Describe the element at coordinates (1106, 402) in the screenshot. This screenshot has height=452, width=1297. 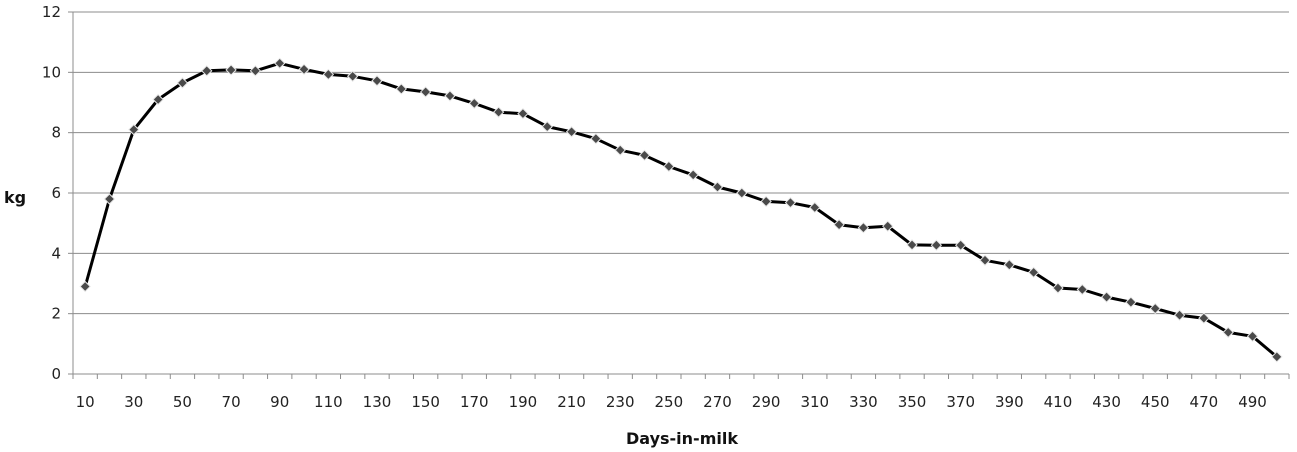
I see `x-tick-label: 430` at that location.